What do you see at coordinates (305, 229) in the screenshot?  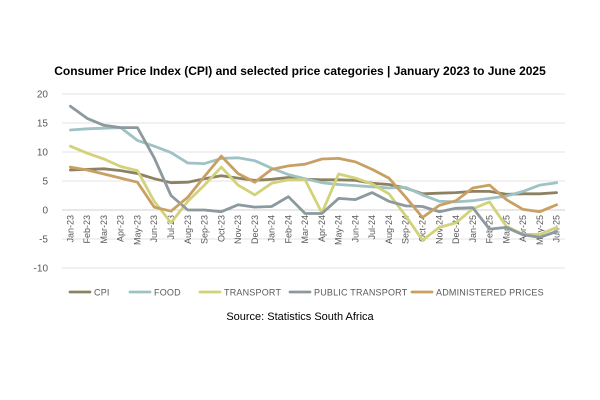 I see `x-tick-label: Mar-24` at bounding box center [305, 229].